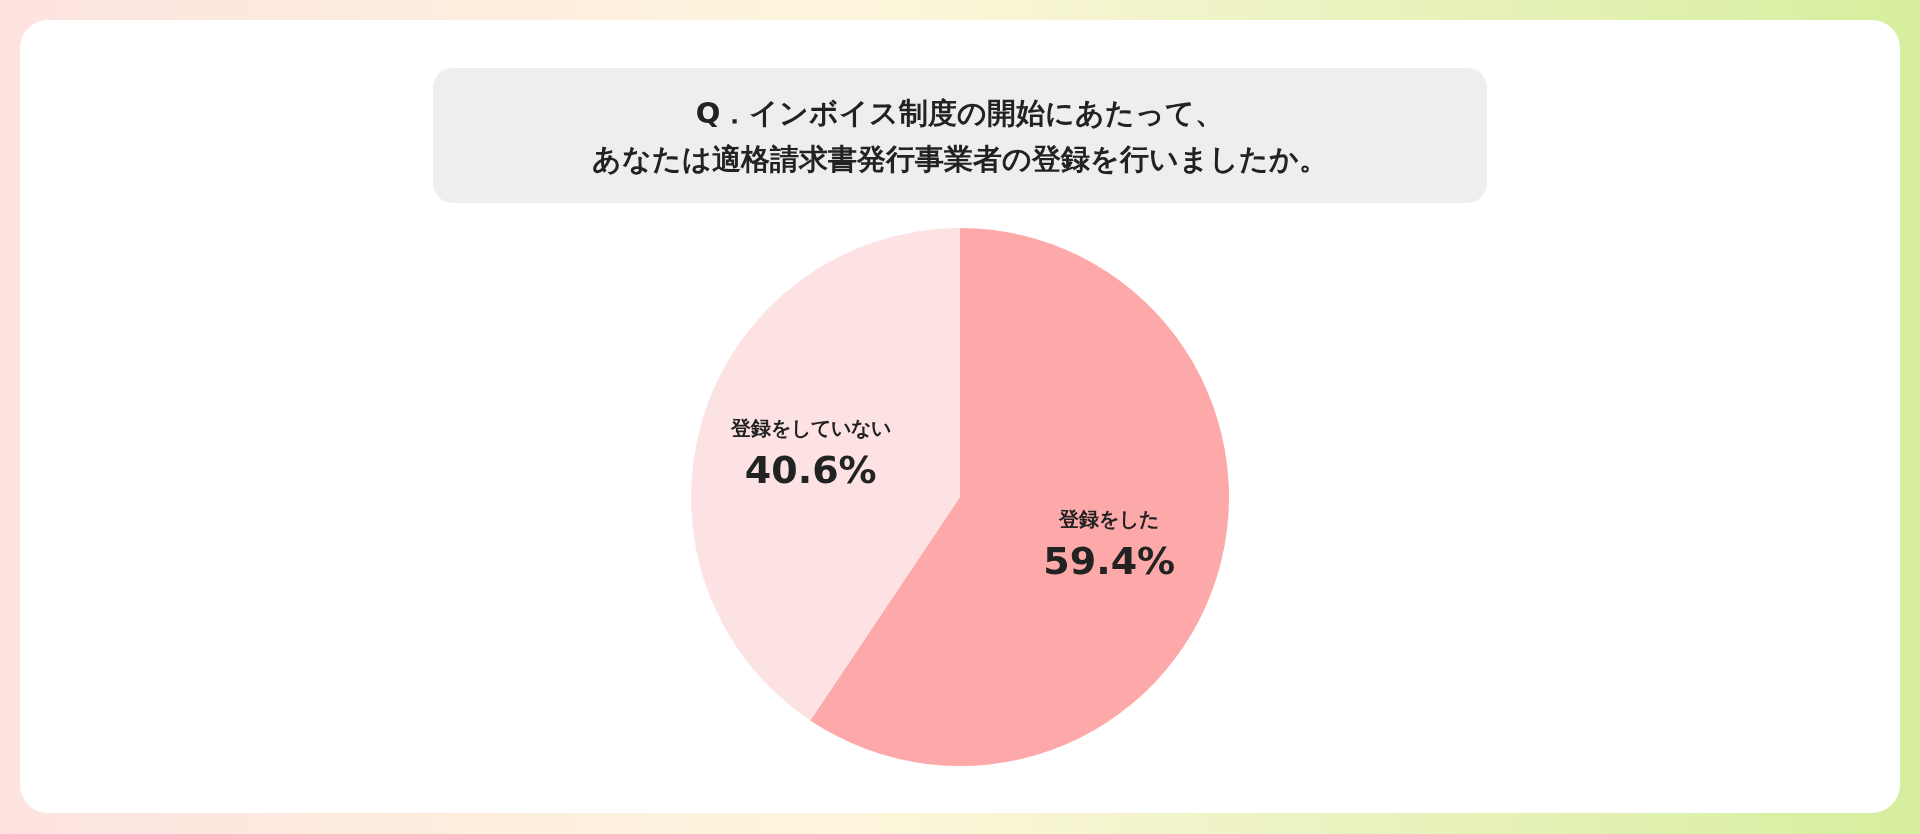  Describe the element at coordinates (960, 113) in the screenshot. I see `chart-title: Q．インボイス制度の開始にあたって、` at that location.